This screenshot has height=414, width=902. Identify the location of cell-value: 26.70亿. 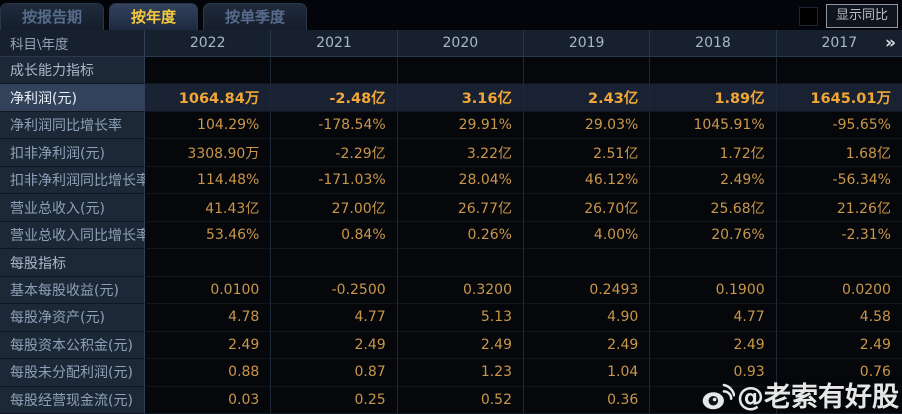
(587, 208).